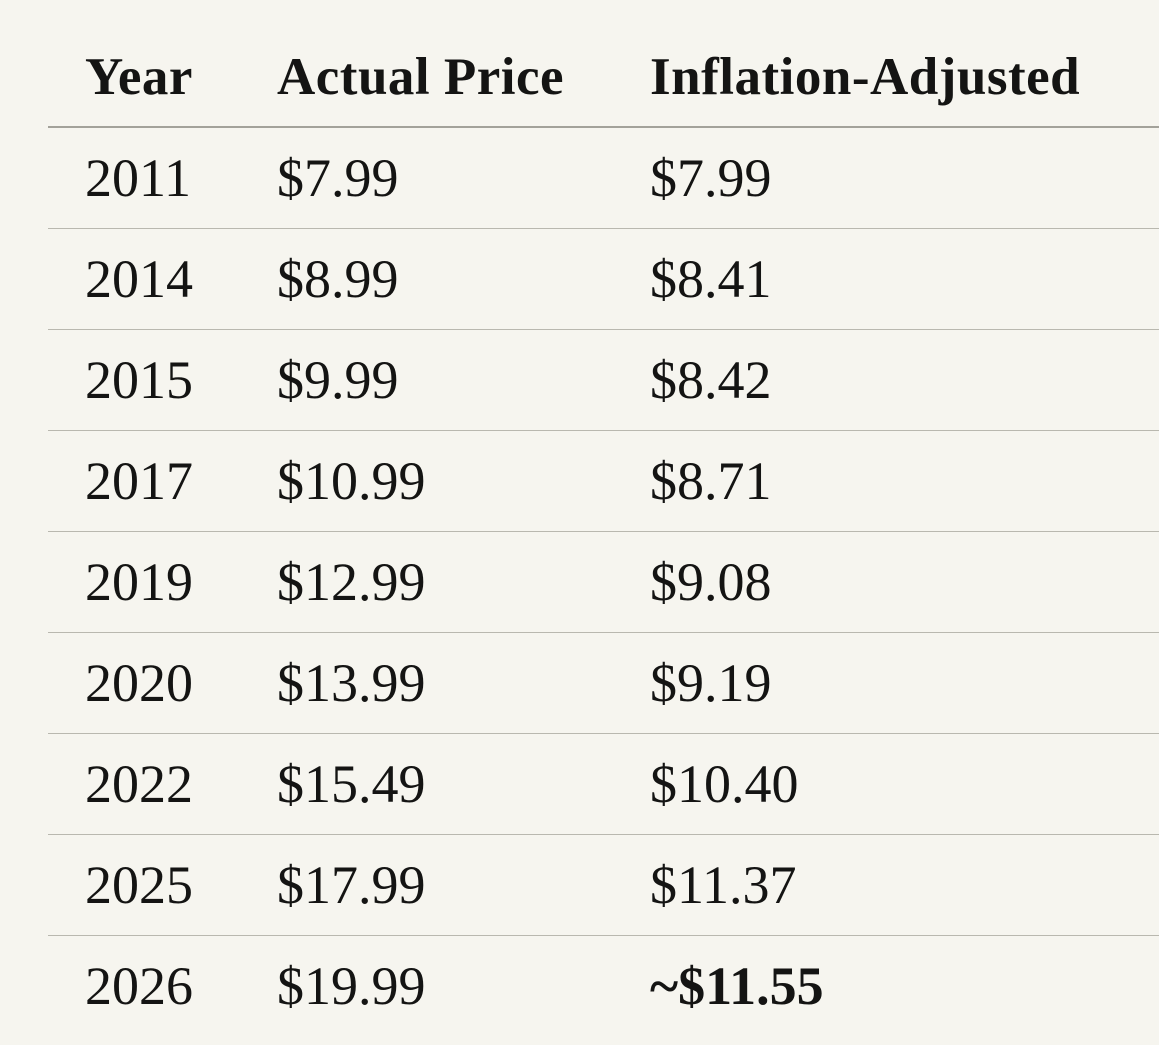 The width and height of the screenshot is (1159, 1045). What do you see at coordinates (711, 581) in the screenshot?
I see `adjusted-price-cell: $9.08` at bounding box center [711, 581].